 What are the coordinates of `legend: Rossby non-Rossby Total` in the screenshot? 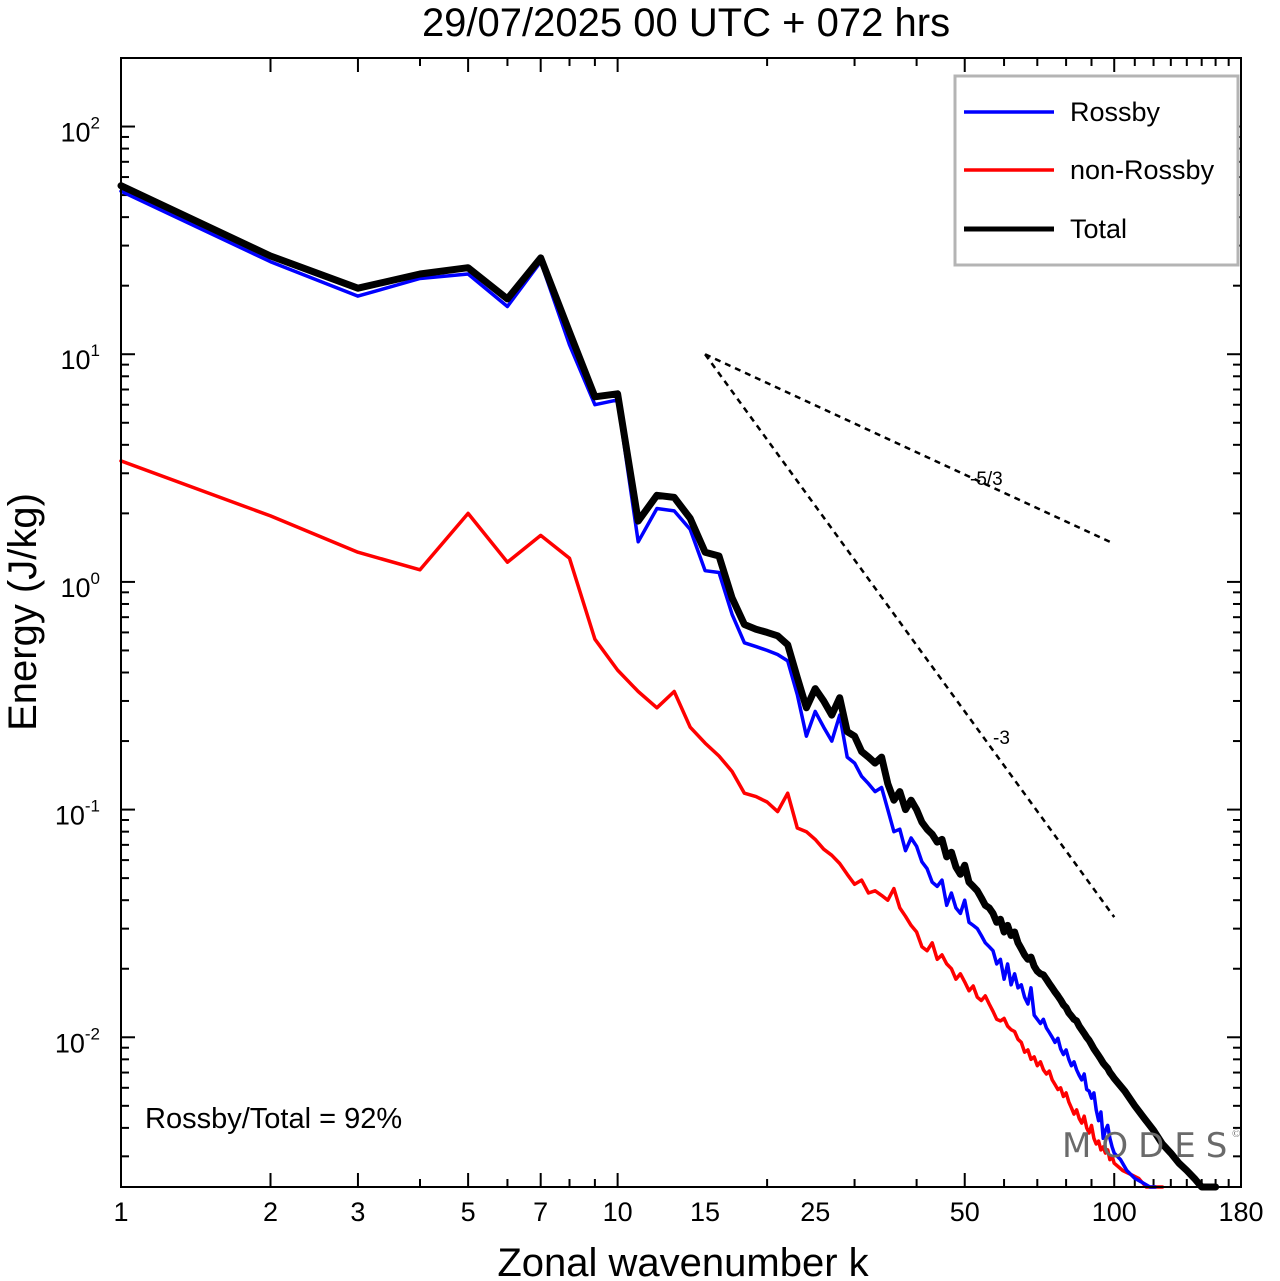 It's located at (1096, 170).